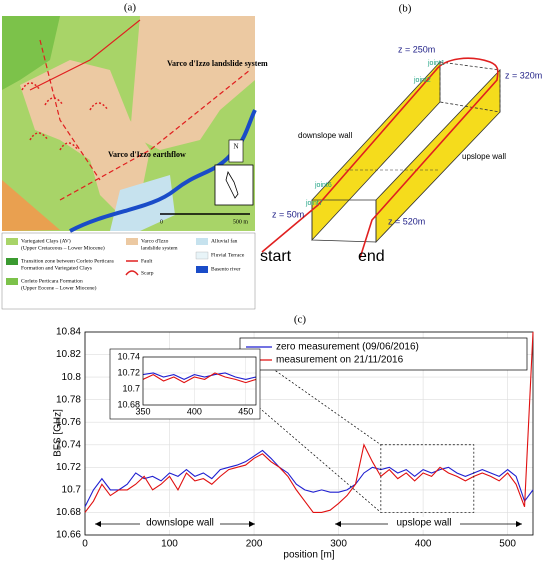  I want to click on y-tick-label: 10.76, so click(68, 422).